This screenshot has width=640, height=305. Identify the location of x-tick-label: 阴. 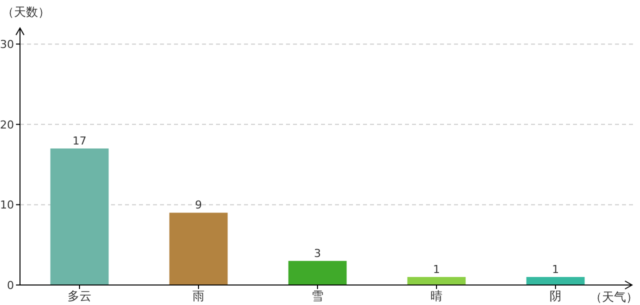
(556, 296).